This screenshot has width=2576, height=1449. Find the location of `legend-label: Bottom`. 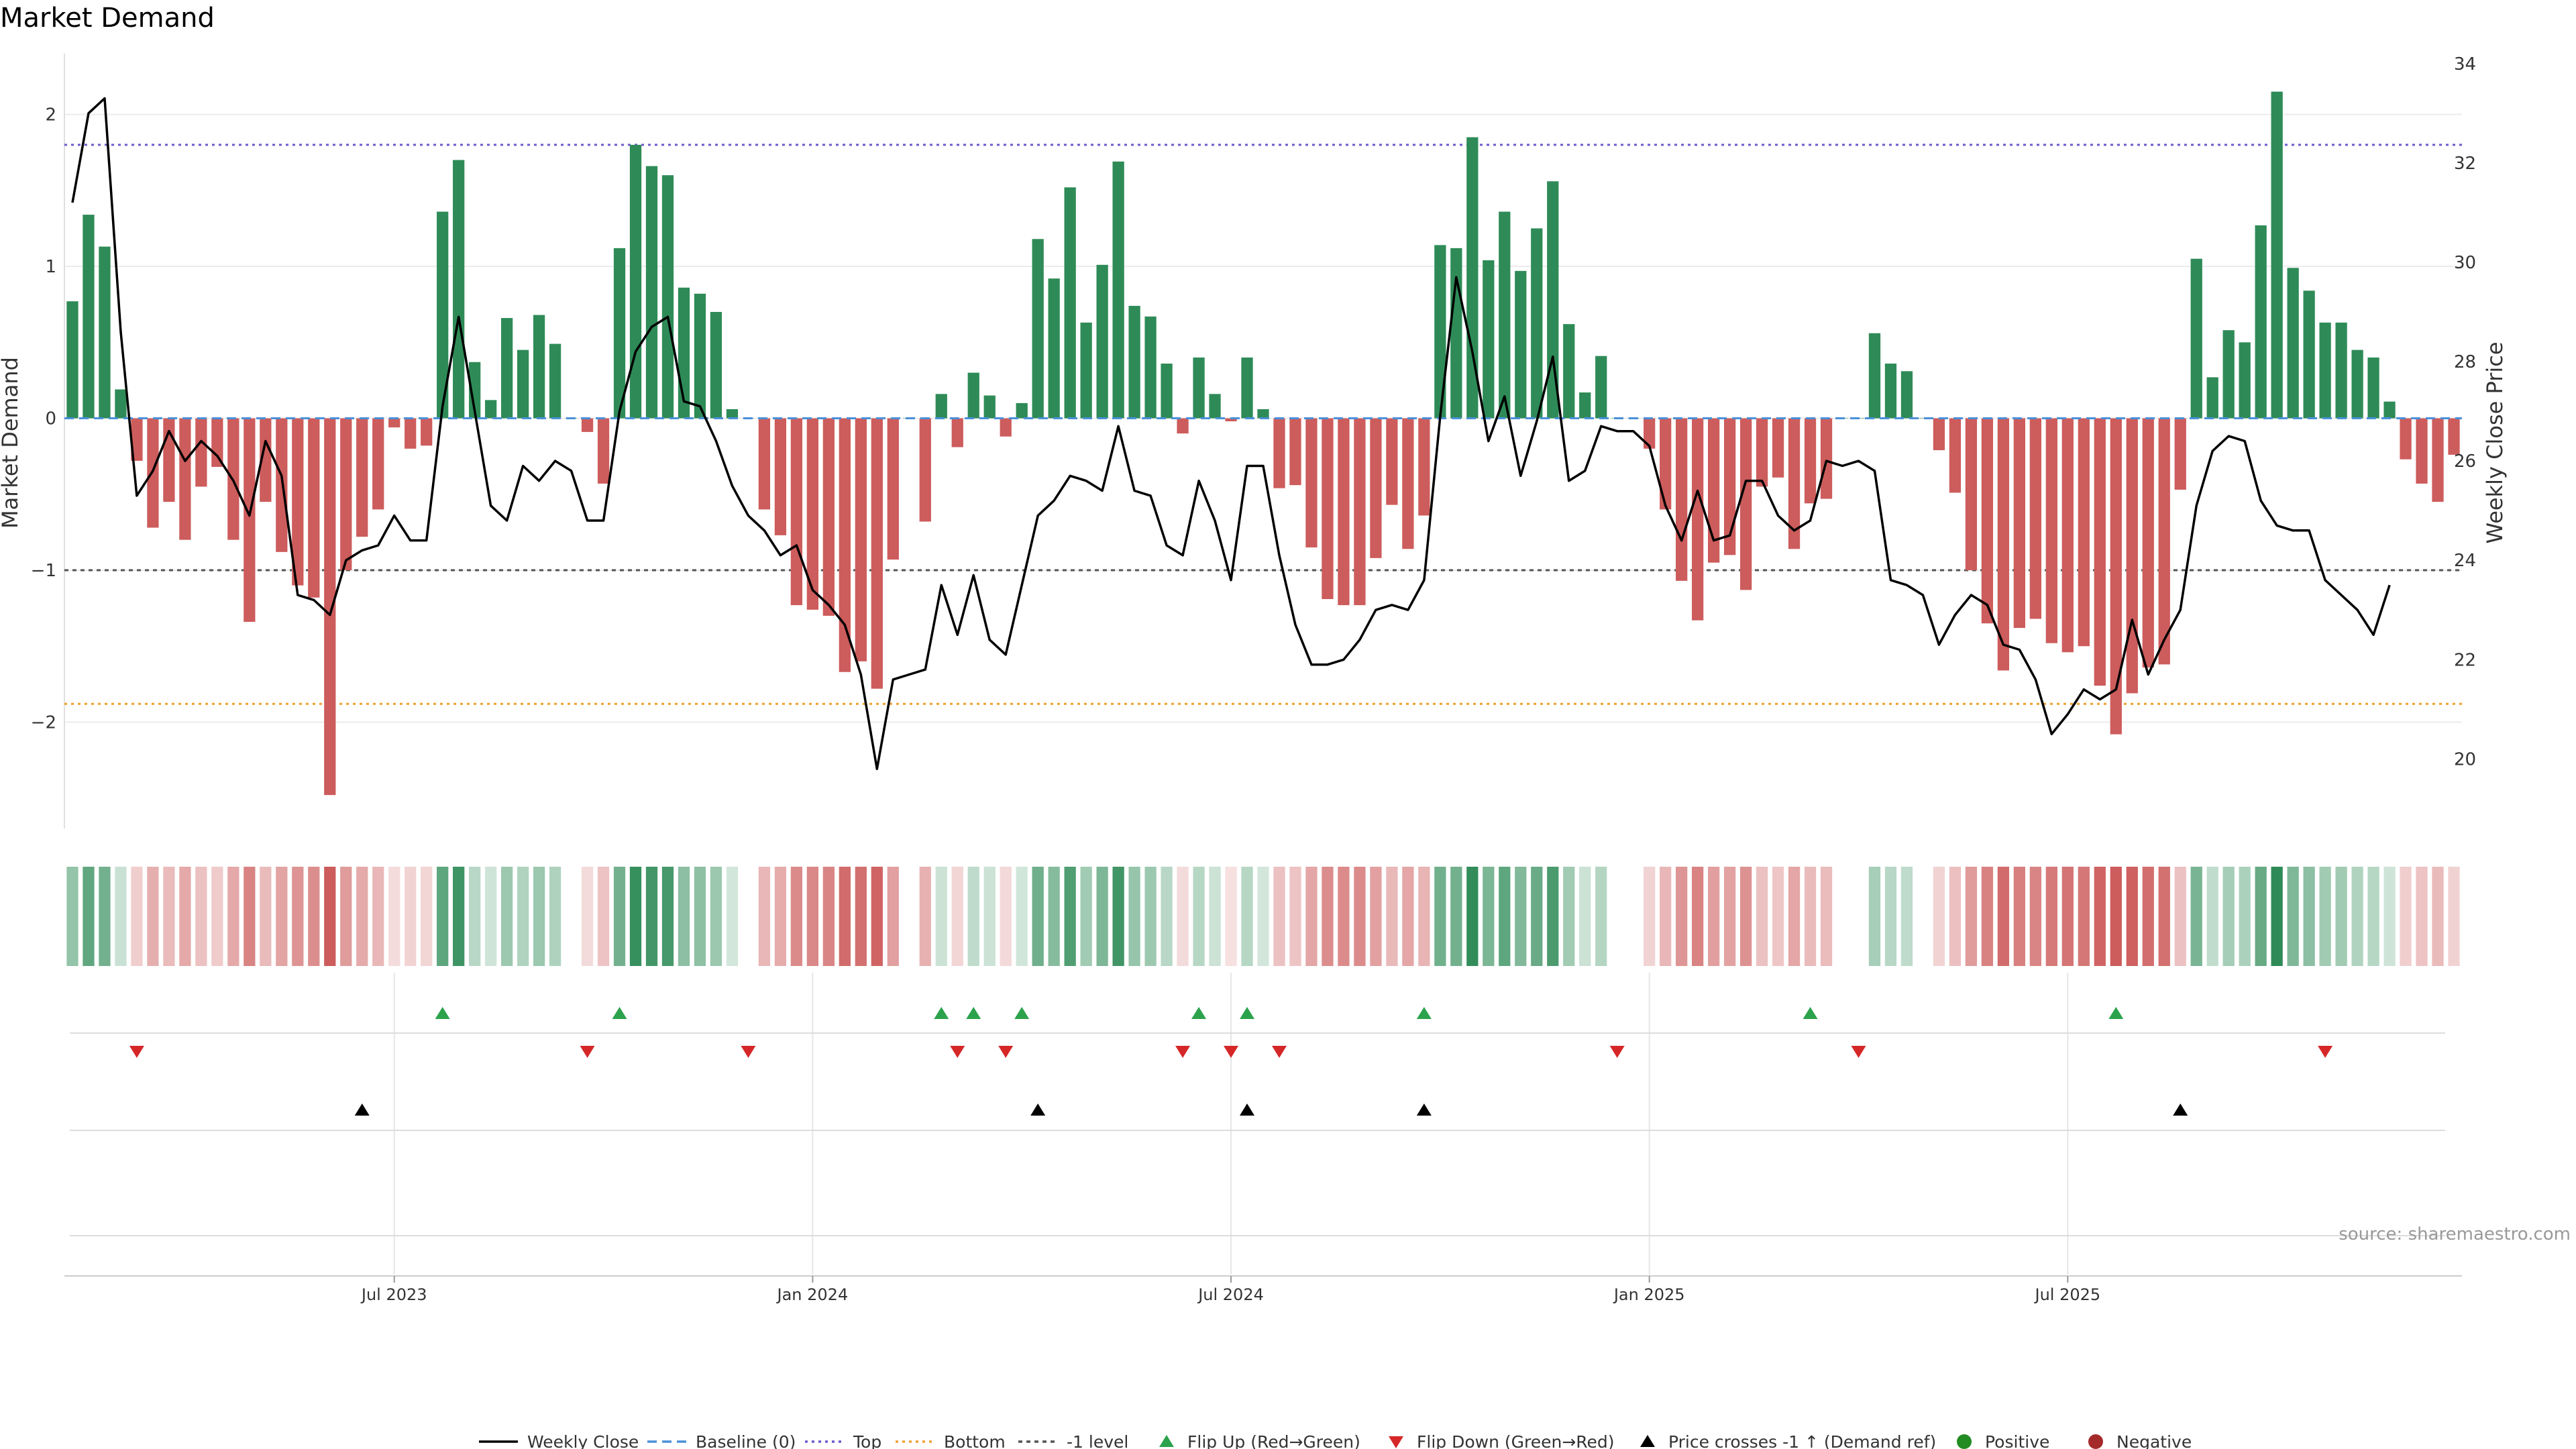

legend-label: Bottom is located at coordinates (975, 1440).